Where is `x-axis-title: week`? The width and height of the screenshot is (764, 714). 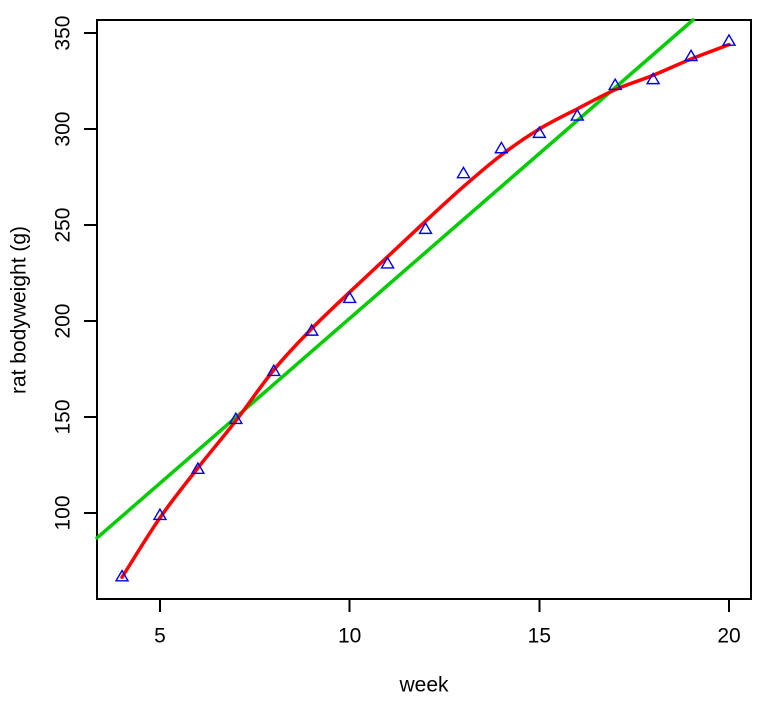
x-axis-title: week is located at coordinates (423, 685).